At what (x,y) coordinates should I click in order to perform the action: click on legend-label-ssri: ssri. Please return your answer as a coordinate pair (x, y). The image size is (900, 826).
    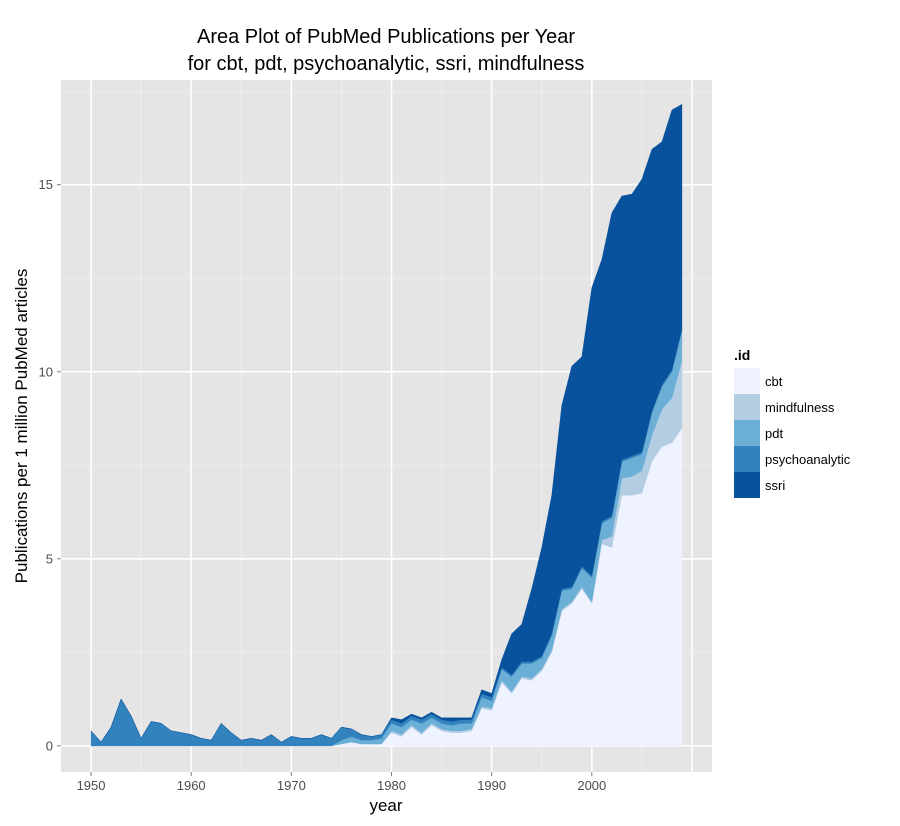
    Looking at the image, I should click on (775, 485).